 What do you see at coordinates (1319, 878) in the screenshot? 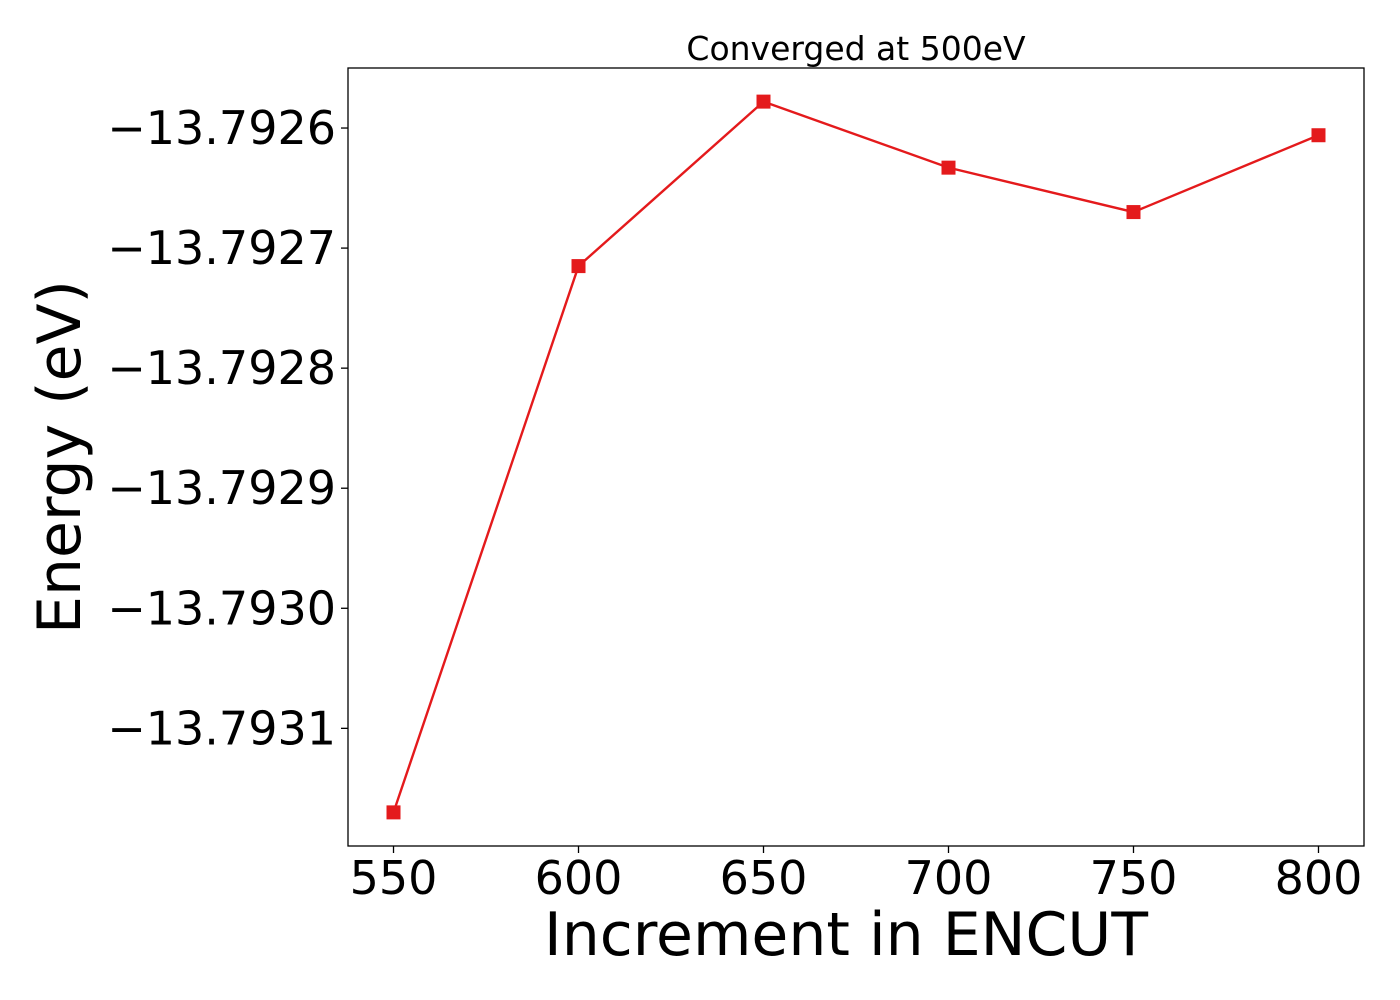
I see `x-tick-label: 800` at bounding box center [1319, 878].